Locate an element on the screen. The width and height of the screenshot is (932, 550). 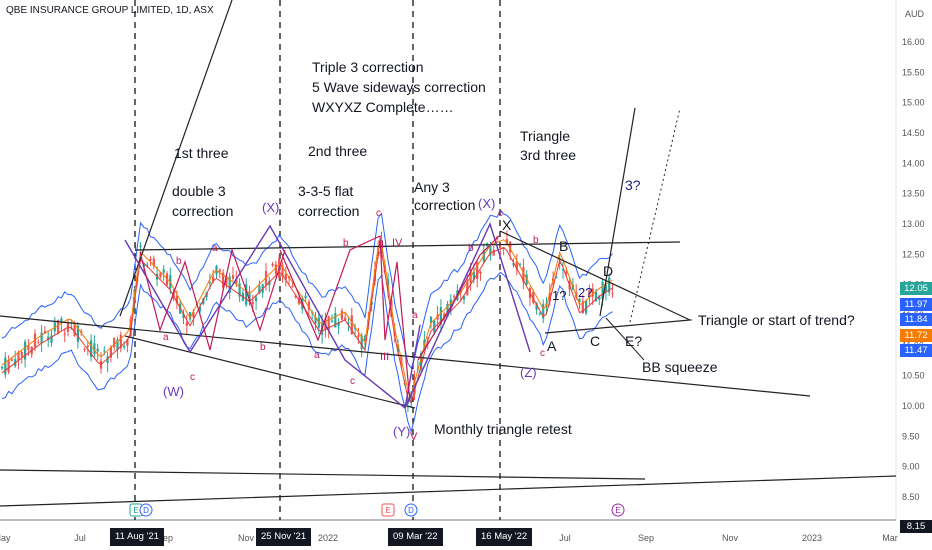
price-tick: 13.00 is located at coordinates (913, 224).